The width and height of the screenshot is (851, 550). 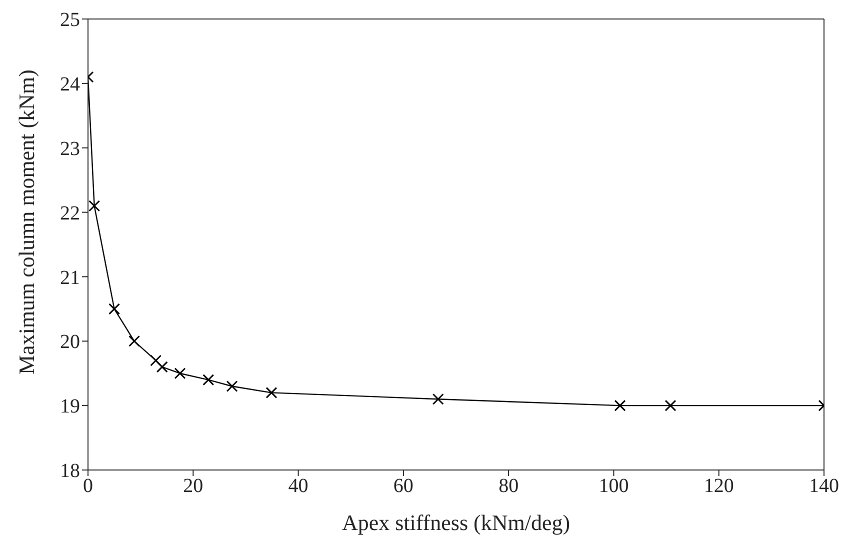 What do you see at coordinates (456, 522) in the screenshot?
I see `x-axis-title: Apex stiffness (kNm/deg)` at bounding box center [456, 522].